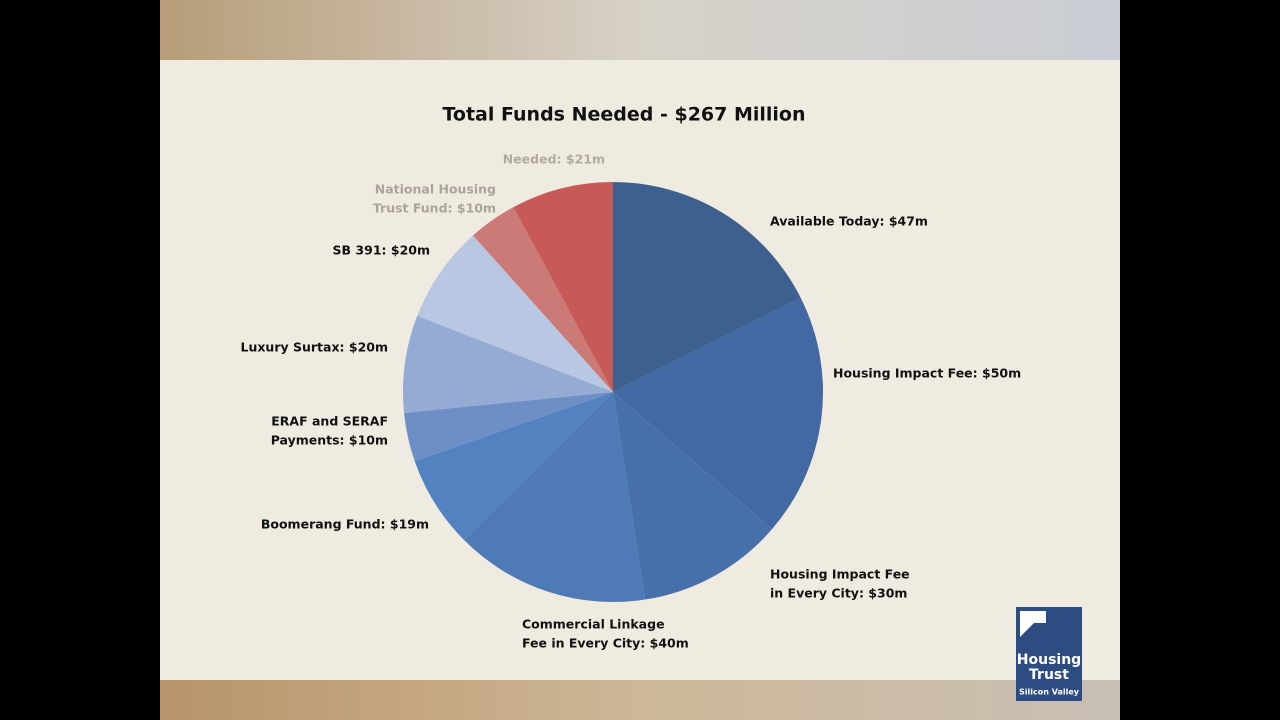 This screenshot has width=1280, height=720. What do you see at coordinates (1049, 692) in the screenshot?
I see `logo-text: Silicon Valley` at bounding box center [1049, 692].